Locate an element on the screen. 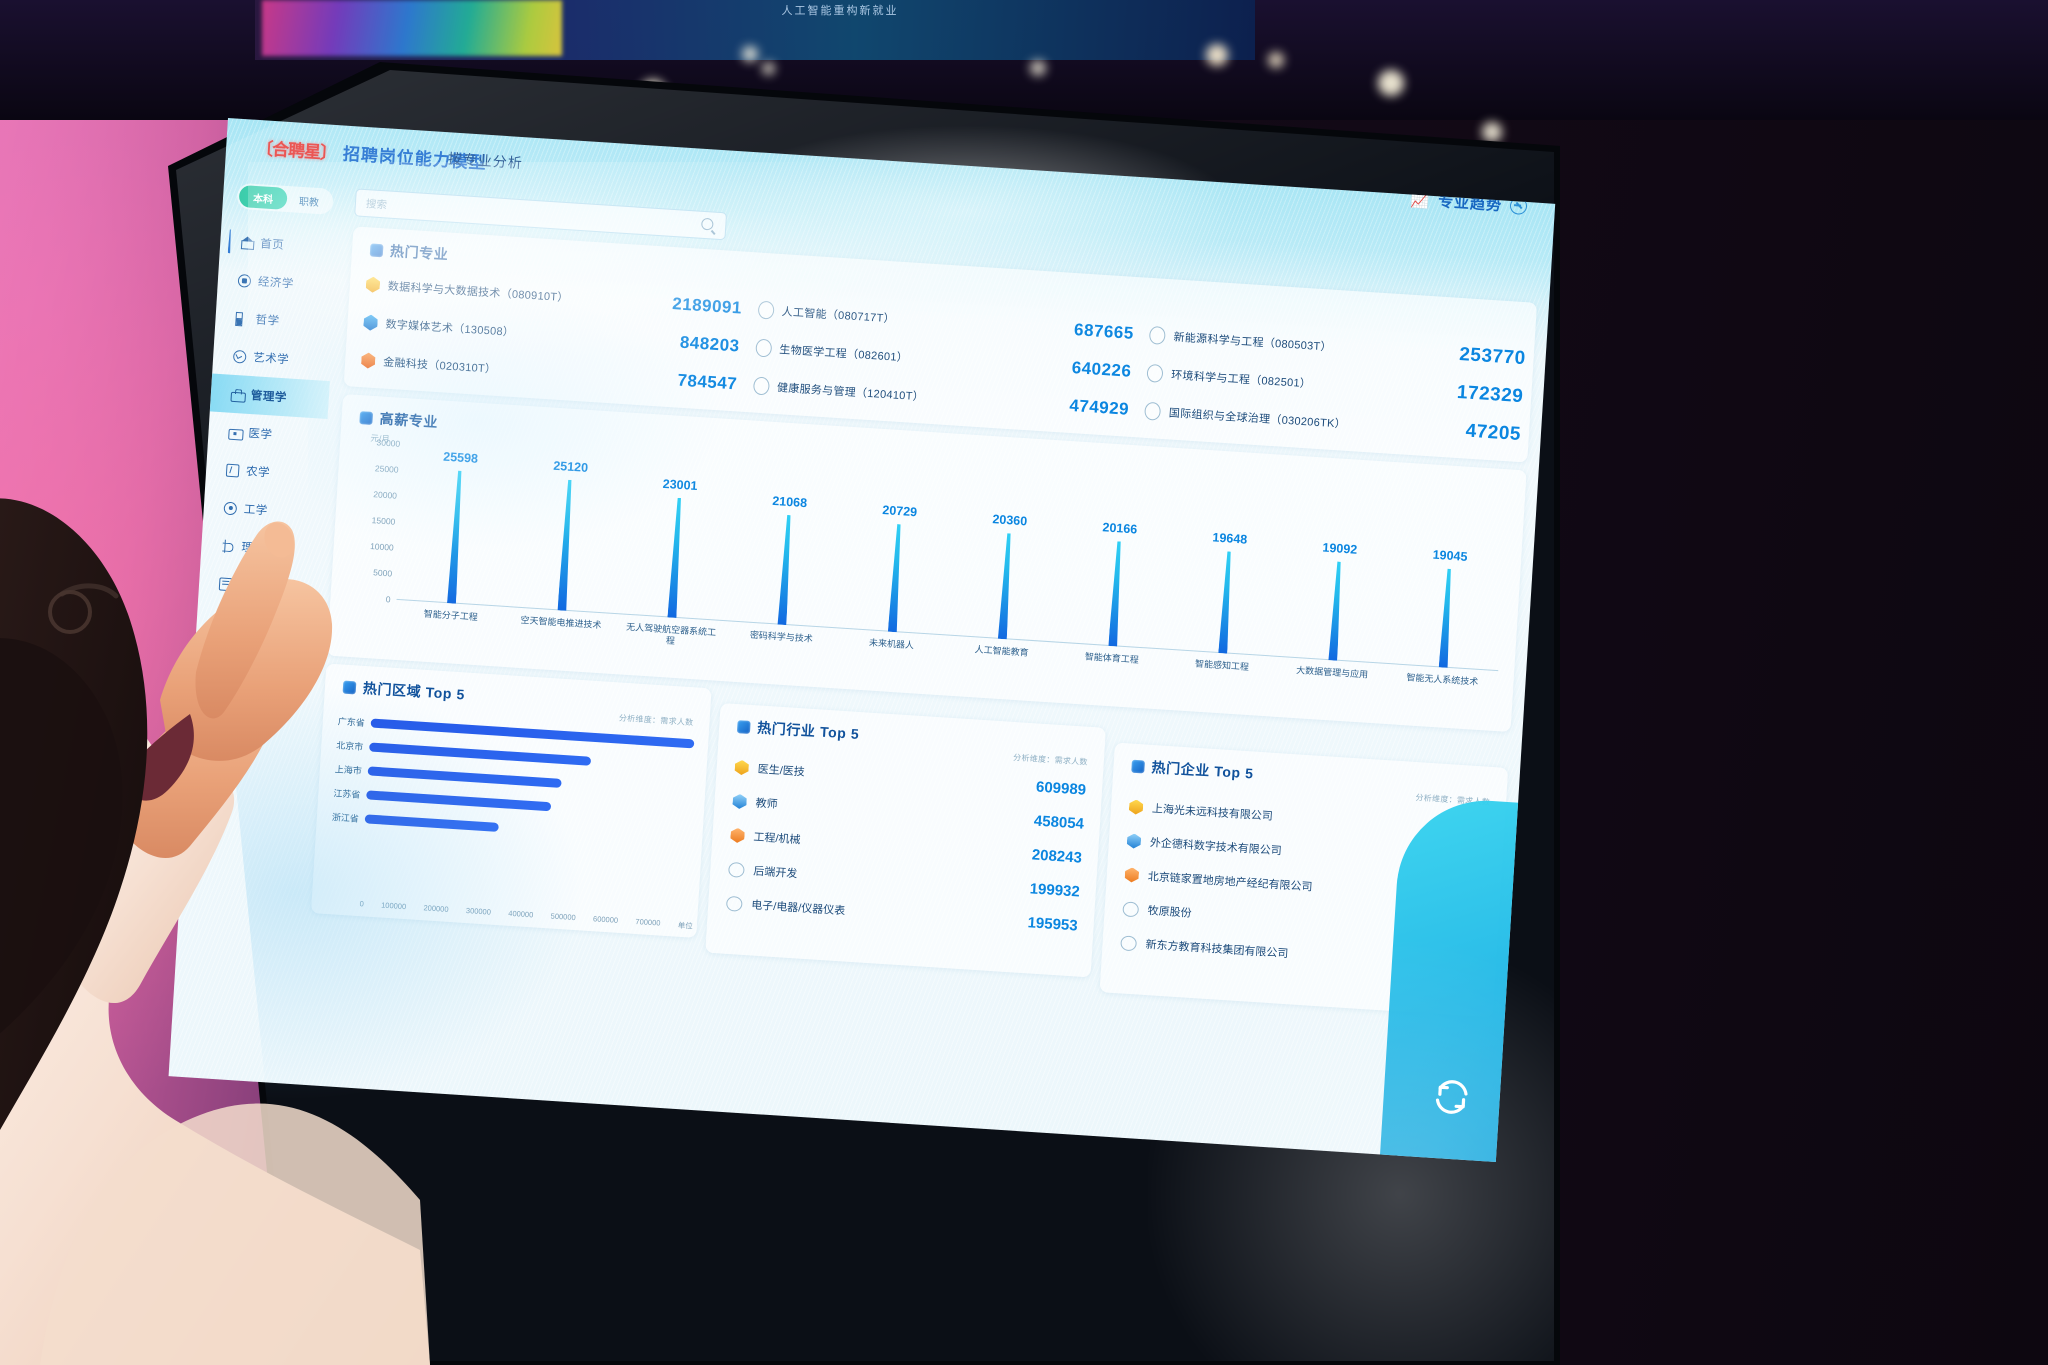 This screenshot has height=1365, width=2048. education-level-toggle: 本科 职教 is located at coordinates (285, 198).